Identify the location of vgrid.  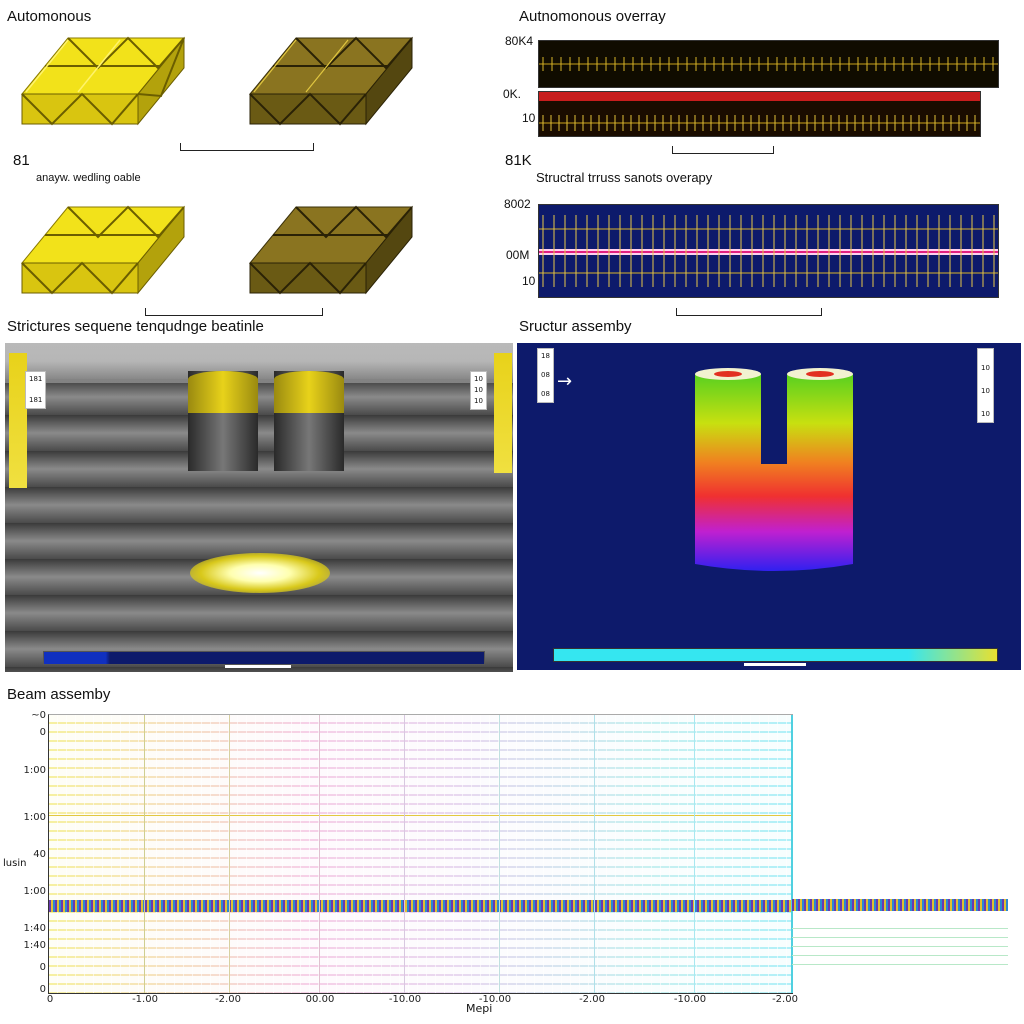
(144, 854).